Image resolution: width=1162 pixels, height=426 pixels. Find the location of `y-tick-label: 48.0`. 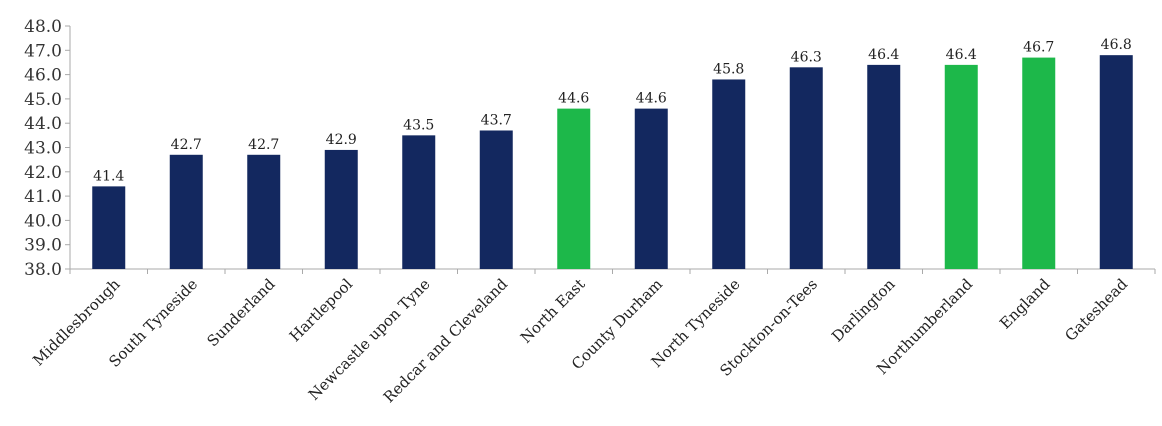

y-tick-label: 48.0 is located at coordinates (43, 27).